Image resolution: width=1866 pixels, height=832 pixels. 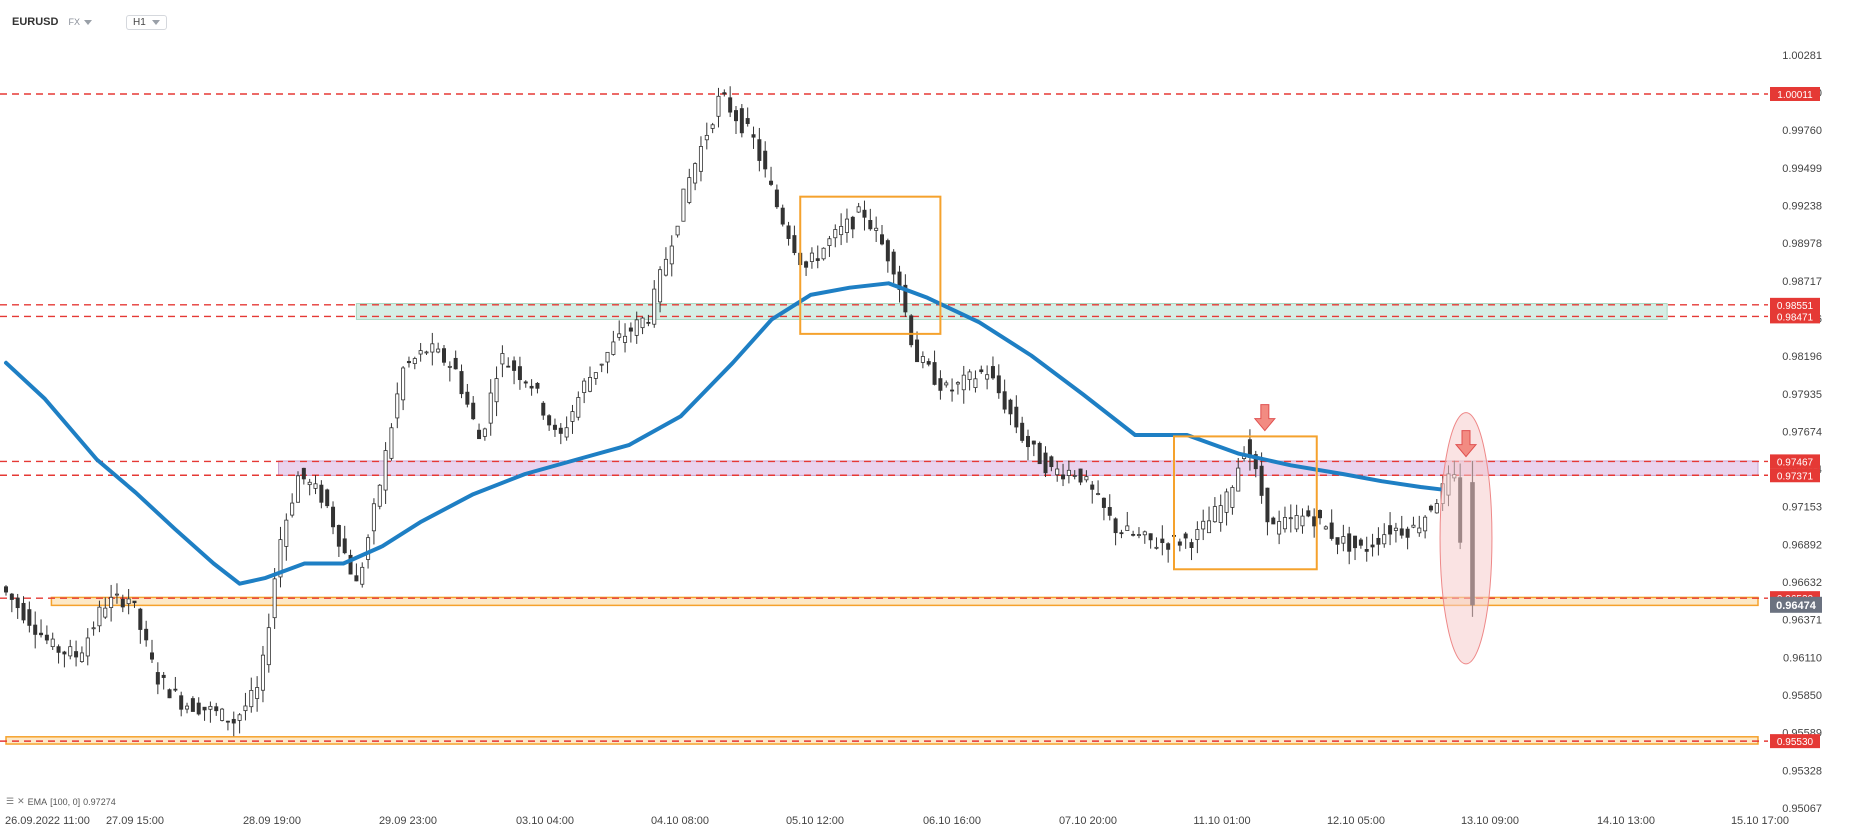 I want to click on current-price-label: 0.96474, so click(x=1796, y=606).